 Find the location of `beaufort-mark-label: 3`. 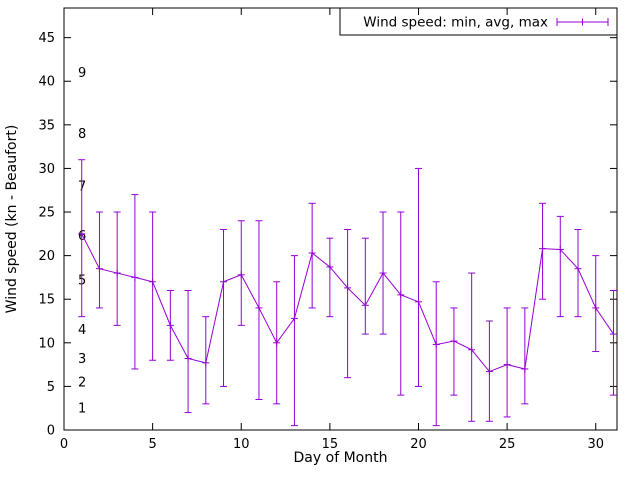

beaufort-mark-label: 3 is located at coordinates (82, 359).